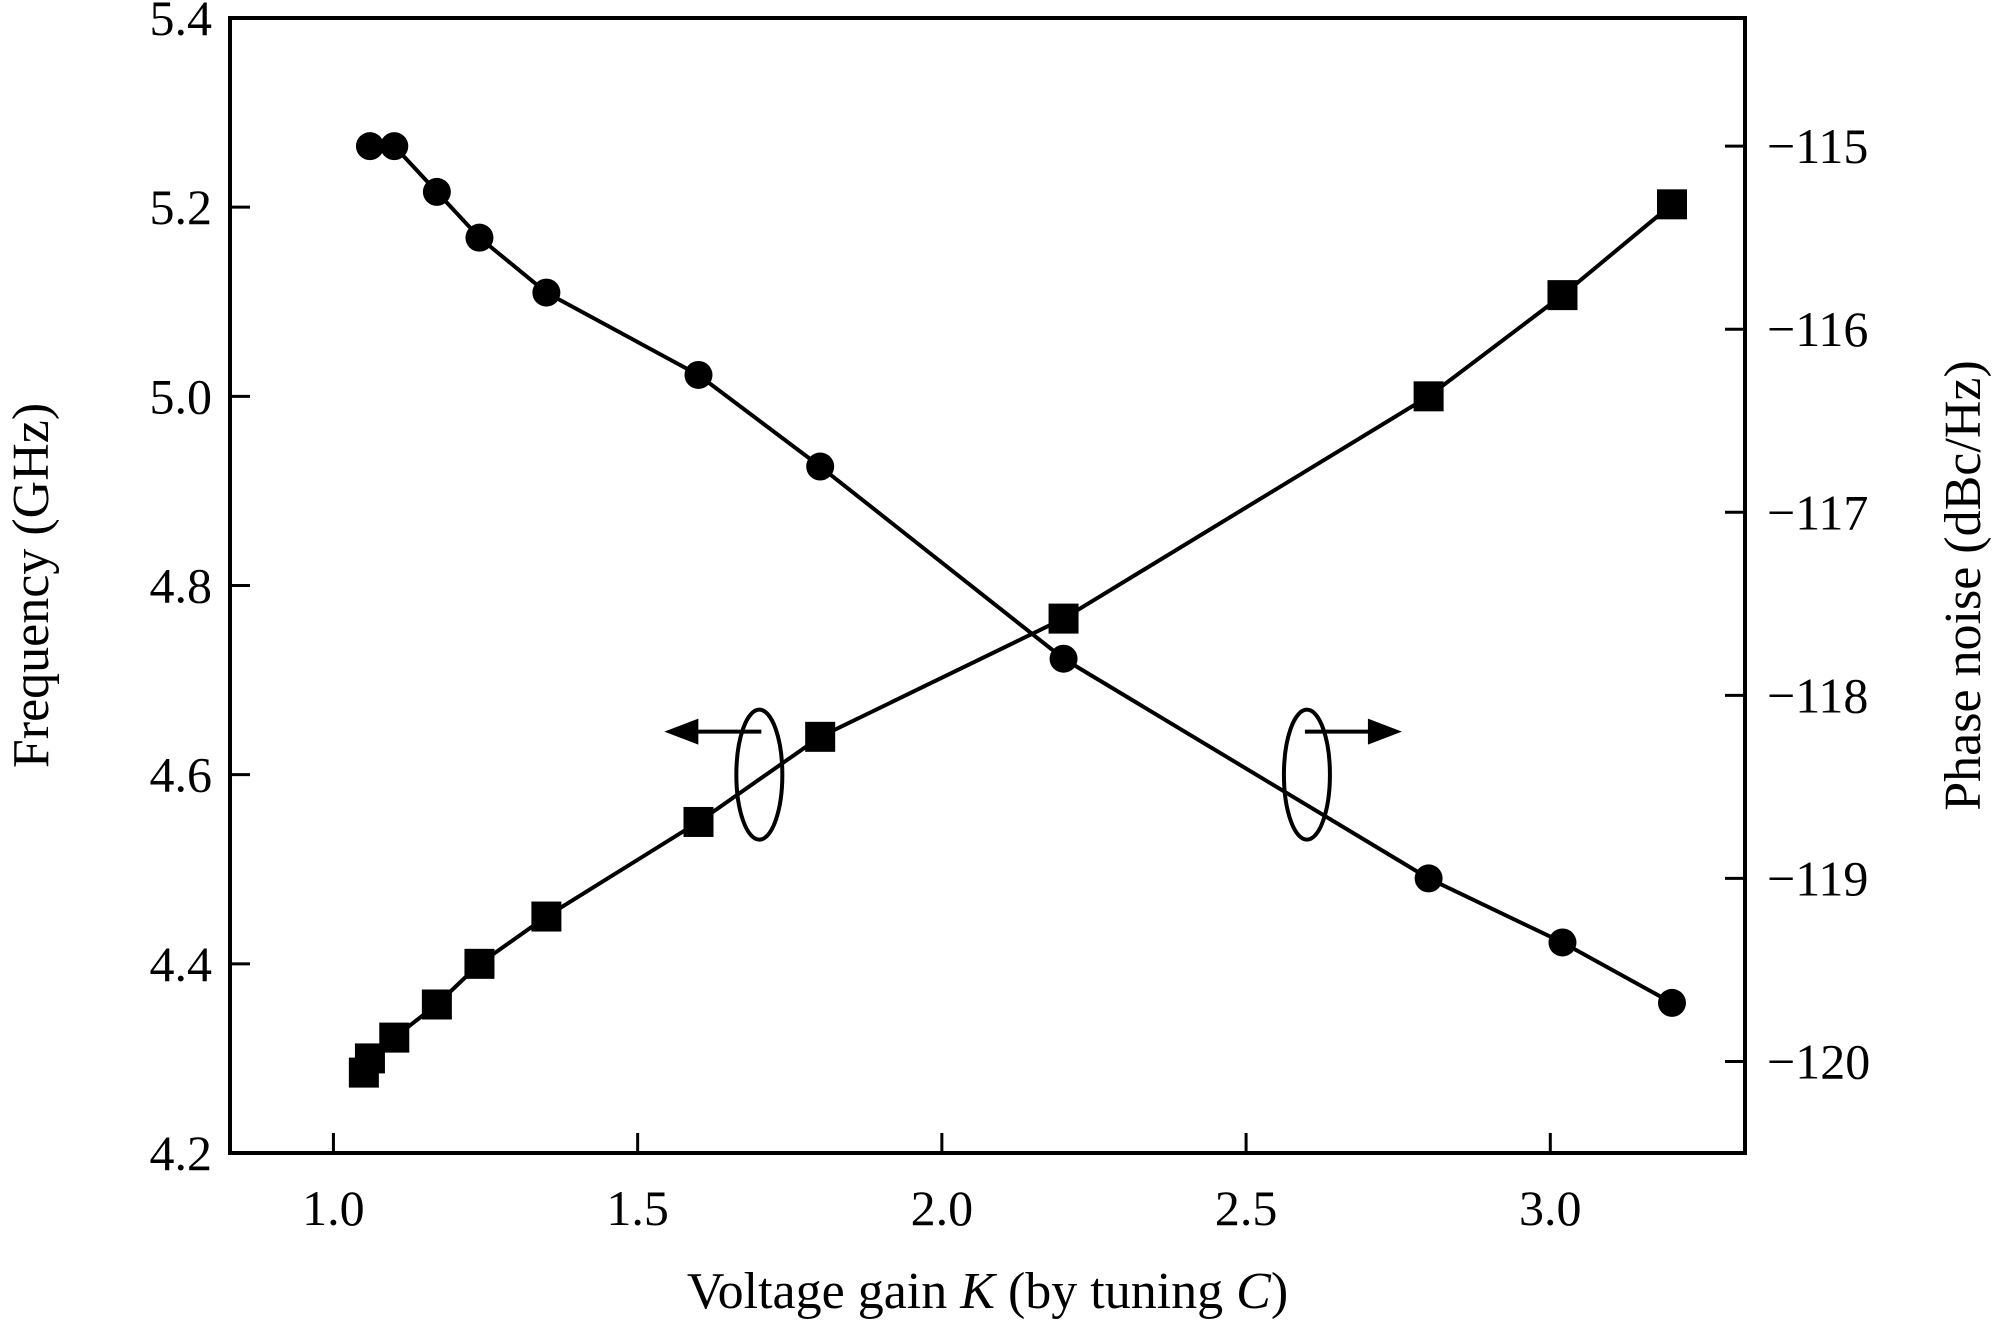 This screenshot has height=1342, width=2005. Describe the element at coordinates (978, 1291) in the screenshot. I see `x-axis-title-part: K` at that location.